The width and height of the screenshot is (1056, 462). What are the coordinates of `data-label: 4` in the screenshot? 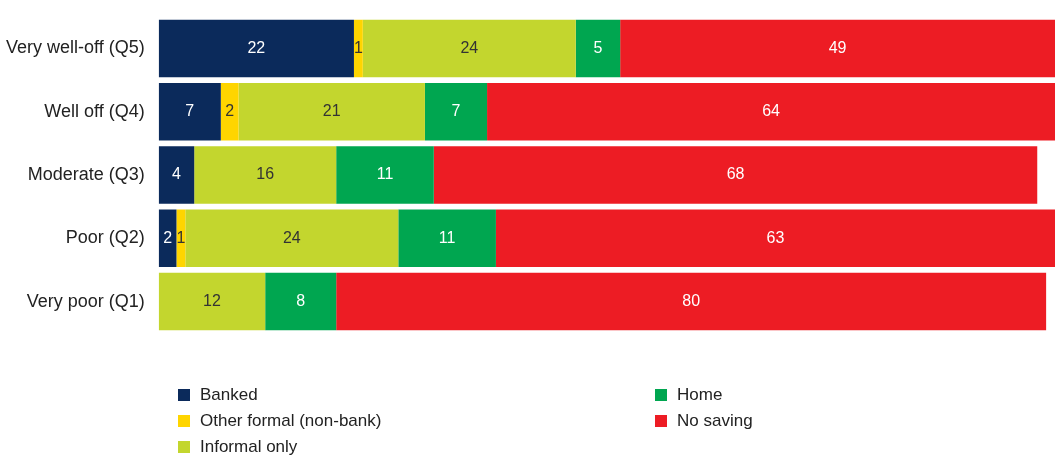 It's located at (176, 174).